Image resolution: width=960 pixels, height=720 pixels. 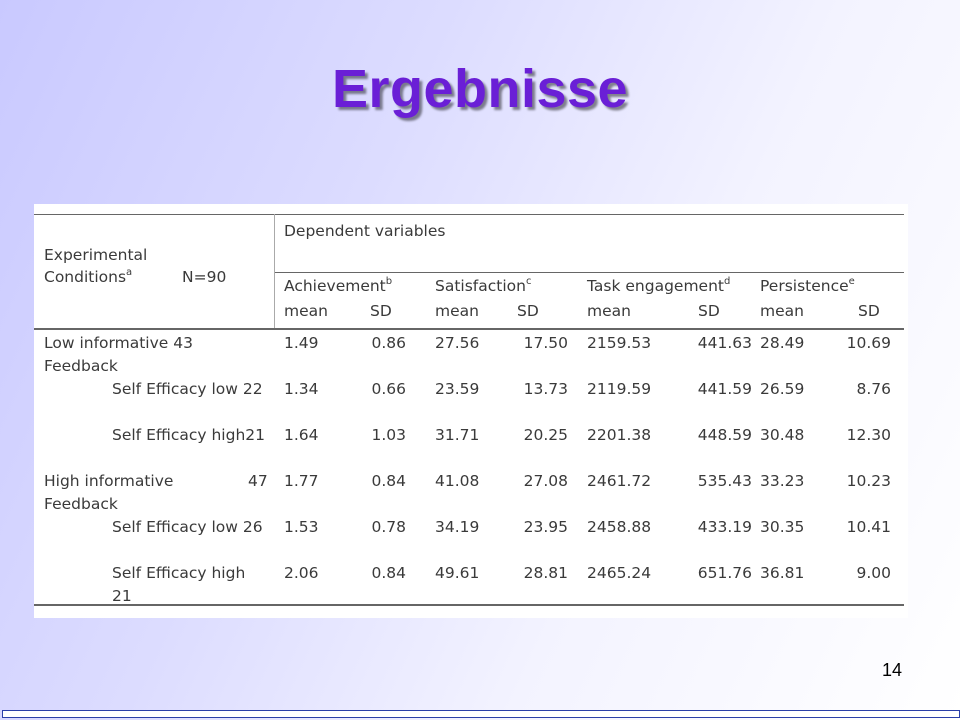 What do you see at coordinates (118, 343) in the screenshot?
I see `row-label: Low informative 43` at bounding box center [118, 343].